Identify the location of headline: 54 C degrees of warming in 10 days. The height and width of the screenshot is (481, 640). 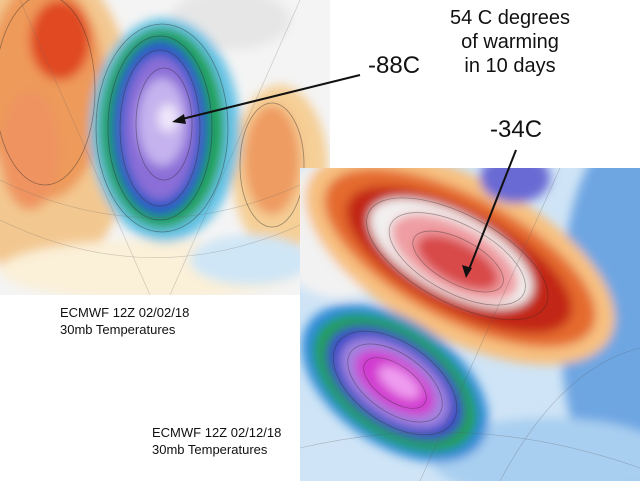
(510, 42).